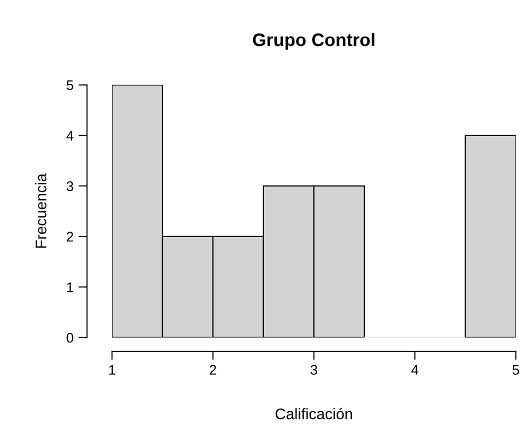 This screenshot has width=521, height=447. Describe the element at coordinates (70, 135) in the screenshot. I see `y-tick-label: 4` at that location.